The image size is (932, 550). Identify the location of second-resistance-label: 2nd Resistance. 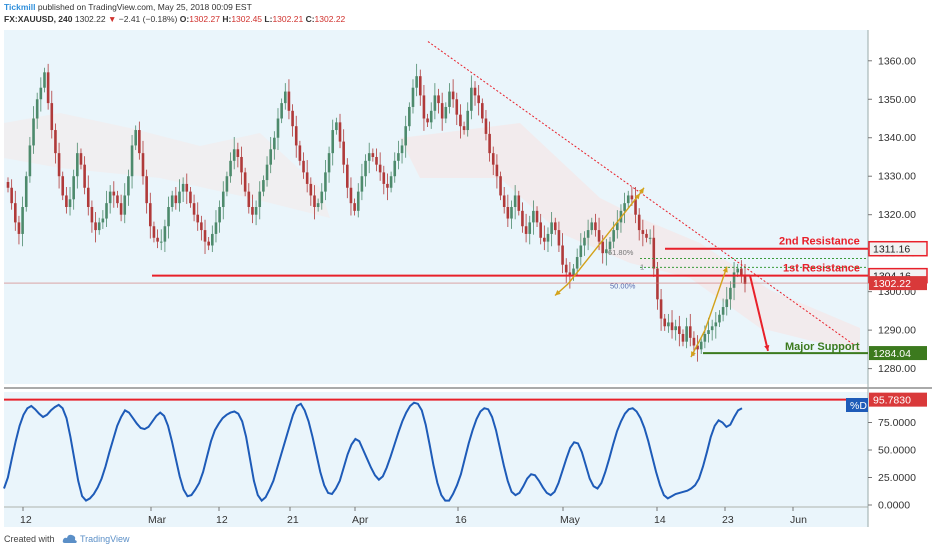
(819, 242).